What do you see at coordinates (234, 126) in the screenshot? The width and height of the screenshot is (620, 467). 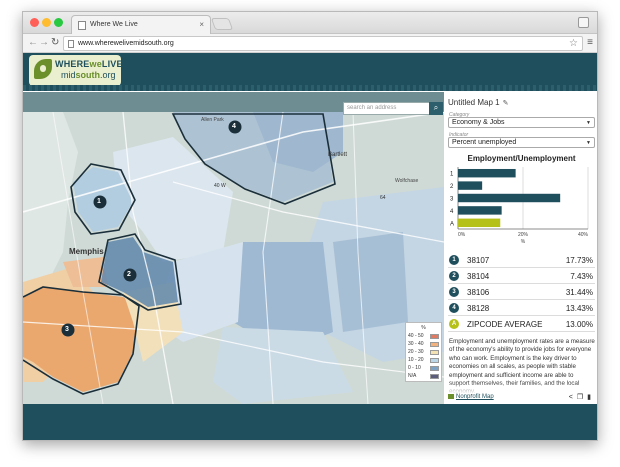 I see `map-marker-4: 4` at bounding box center [234, 126].